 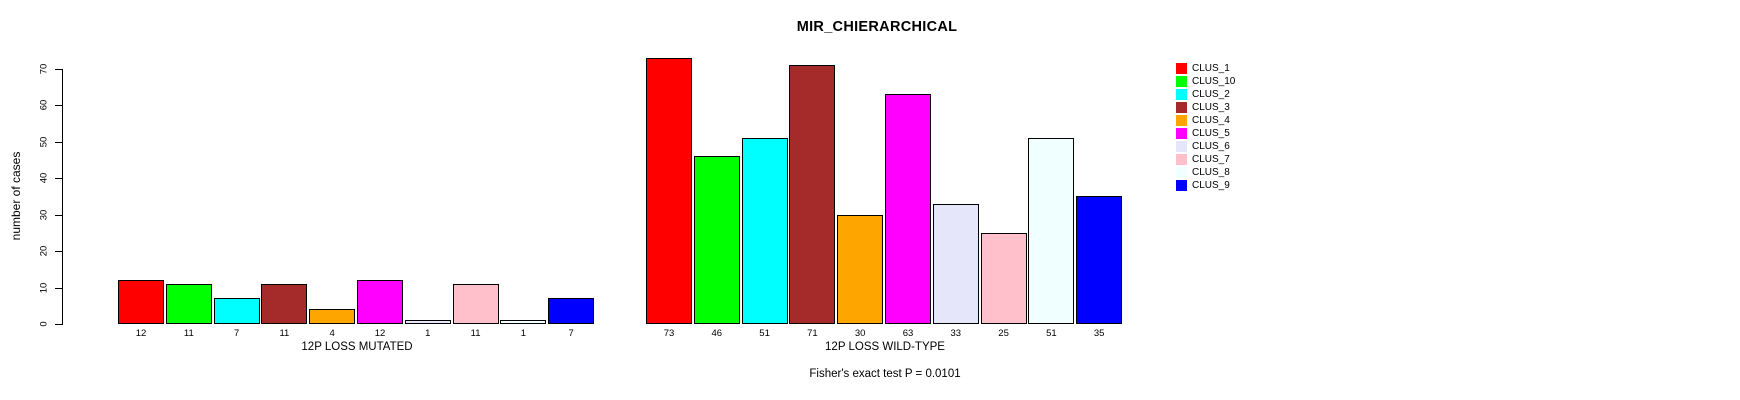 I want to click on legend-row: CLUS_8, so click(x=1205, y=172).